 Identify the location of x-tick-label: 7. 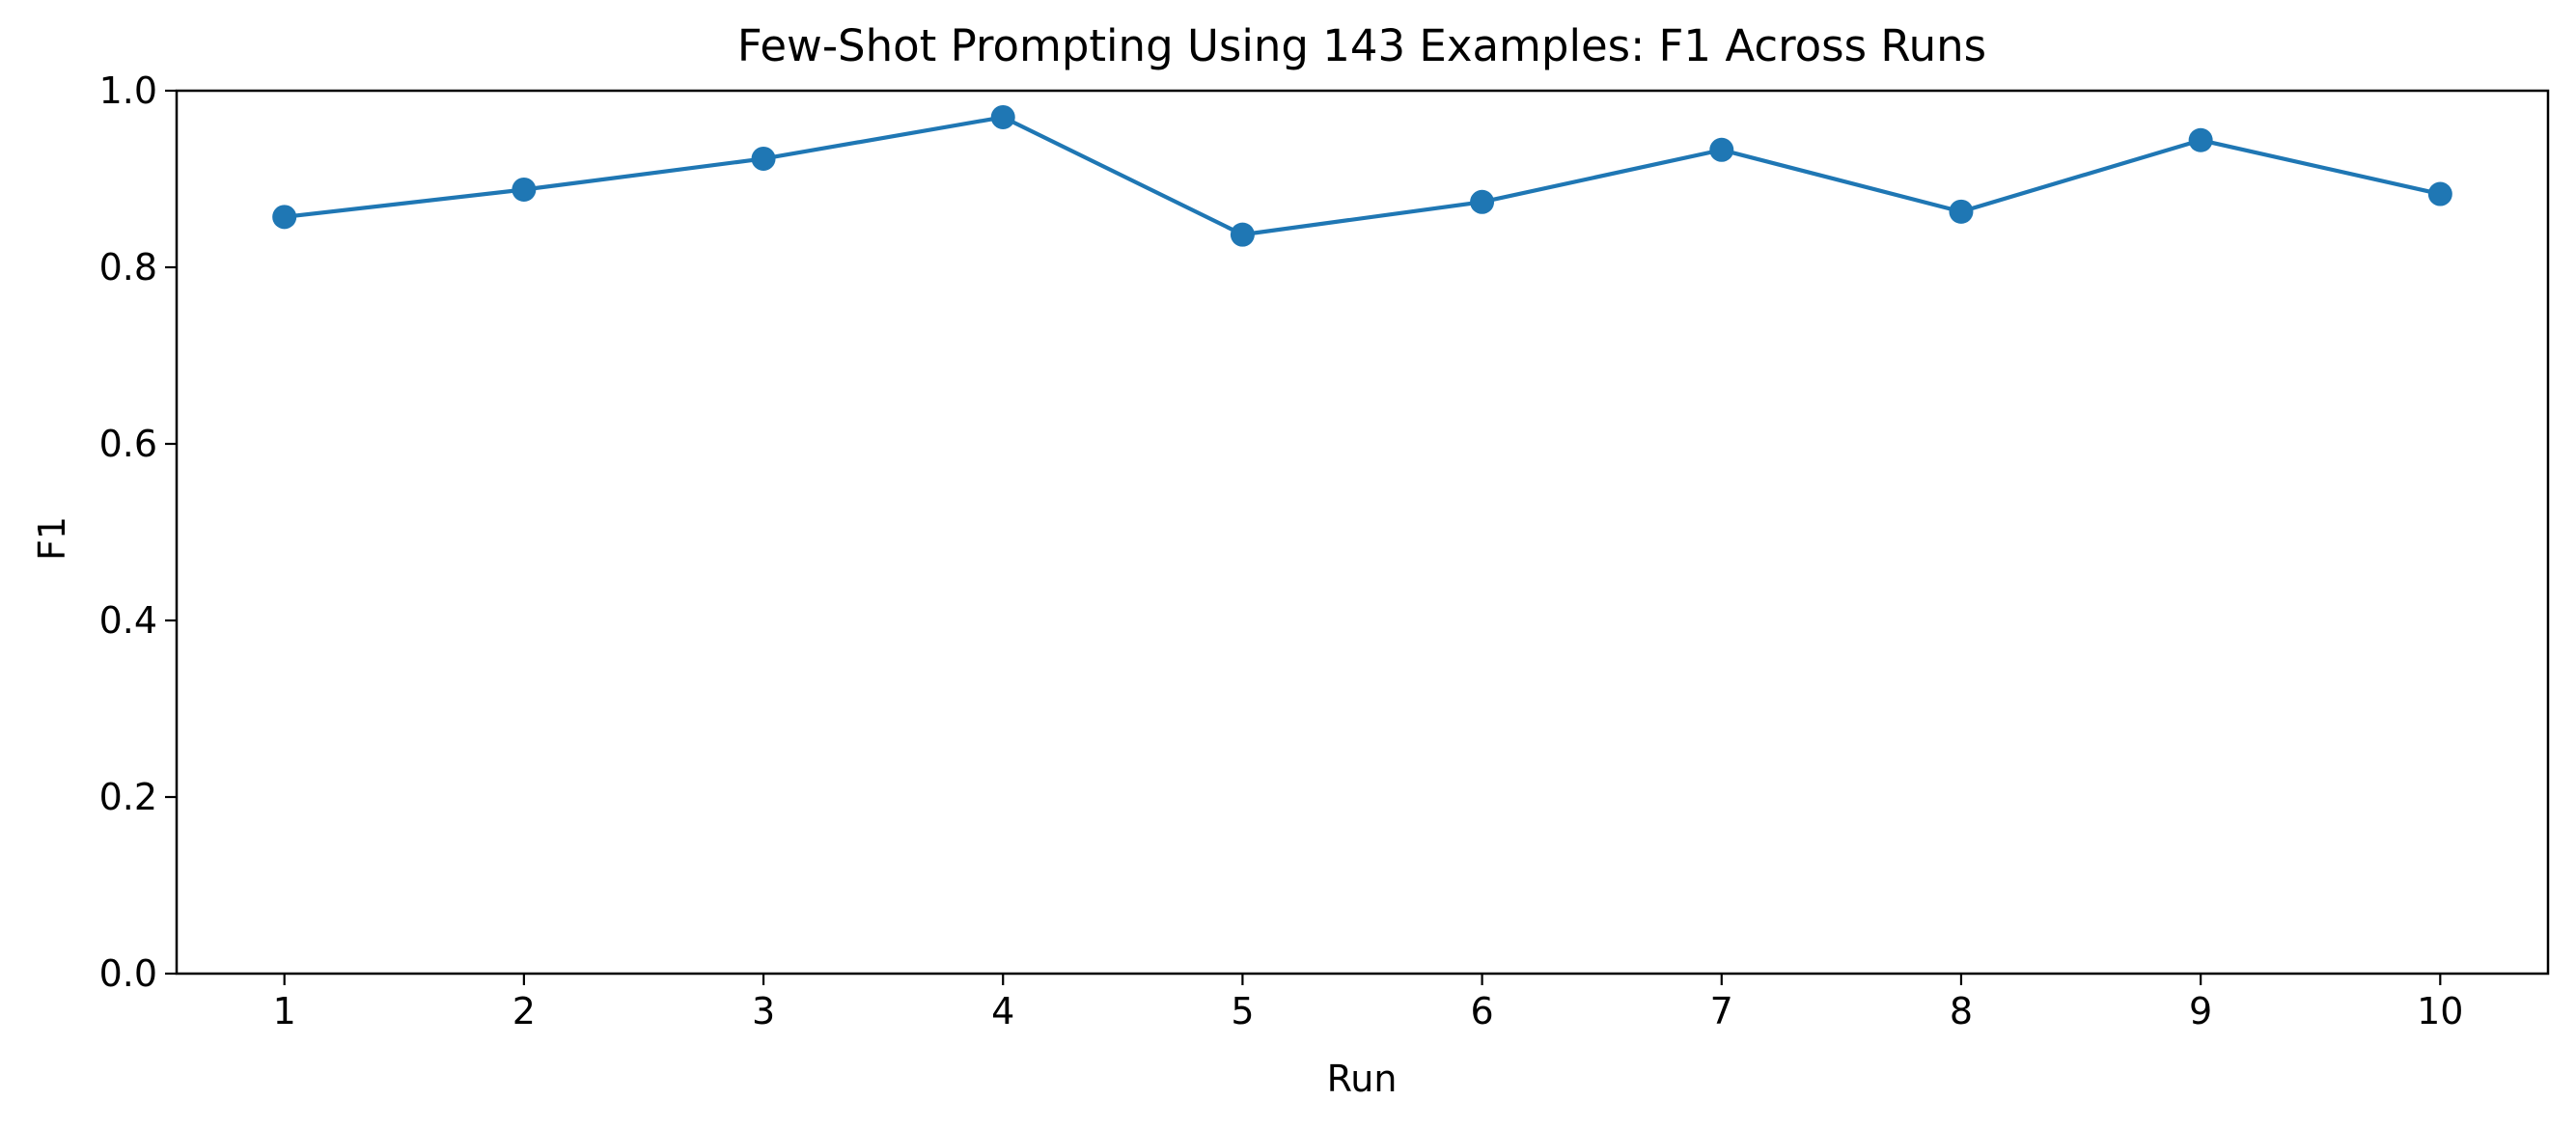
(1721, 1011).